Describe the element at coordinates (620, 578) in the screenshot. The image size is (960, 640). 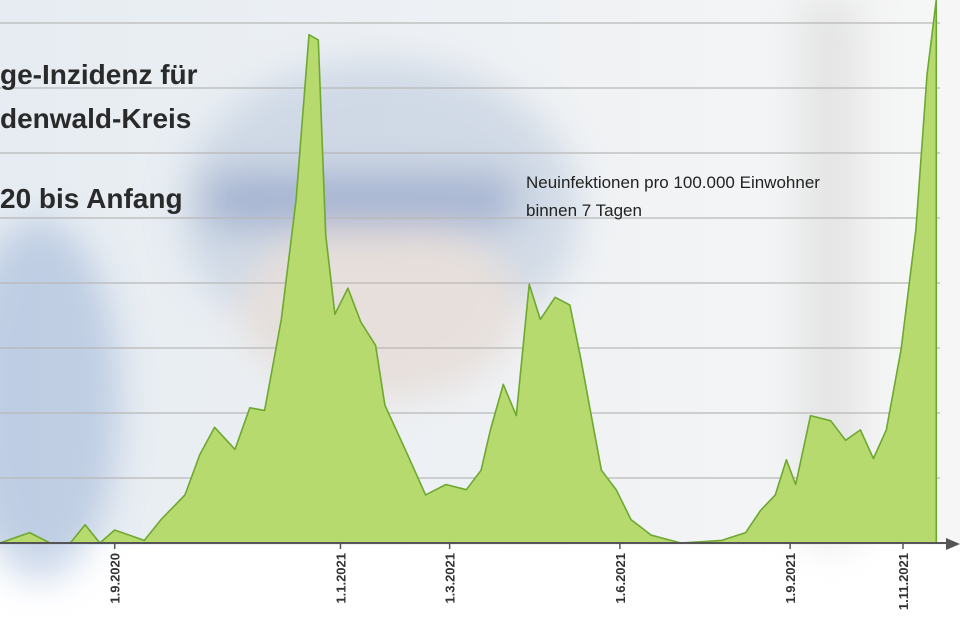
I see `x-tick-label: 1.6.2021` at that location.